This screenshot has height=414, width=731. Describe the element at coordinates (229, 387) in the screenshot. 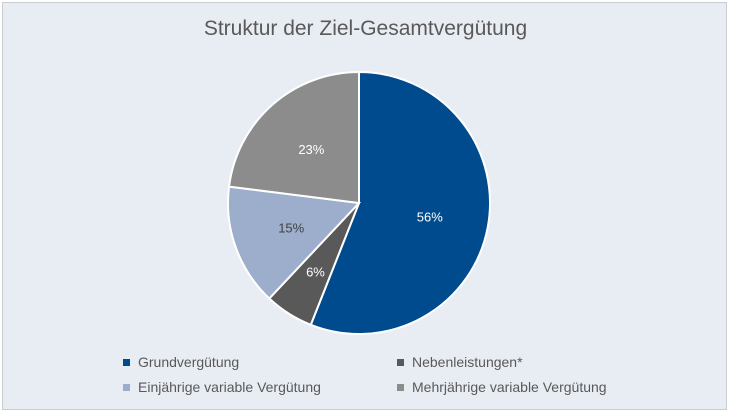

I see `legend-label: Einjährige variable Vergütung` at that location.